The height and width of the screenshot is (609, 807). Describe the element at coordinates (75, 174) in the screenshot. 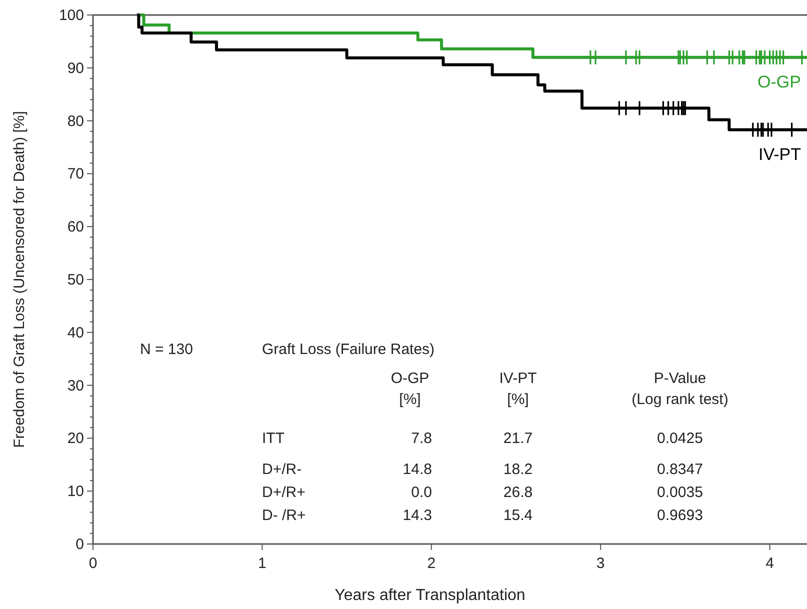

I see `y-tick-label: 70` at that location.